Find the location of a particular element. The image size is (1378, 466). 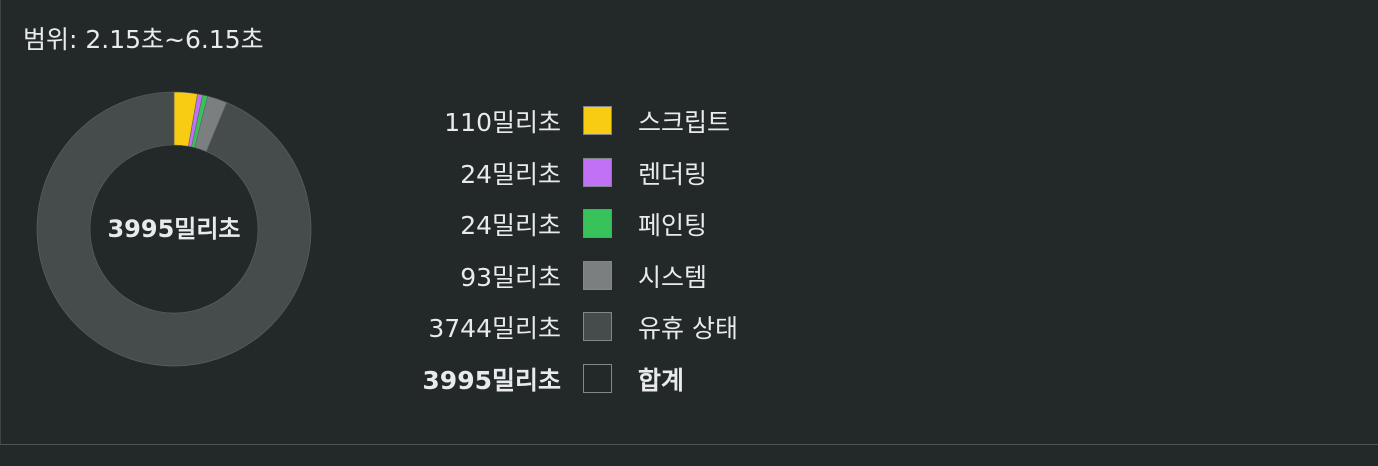

legend-total-value: 3995밀리초 is located at coordinates (491, 380).